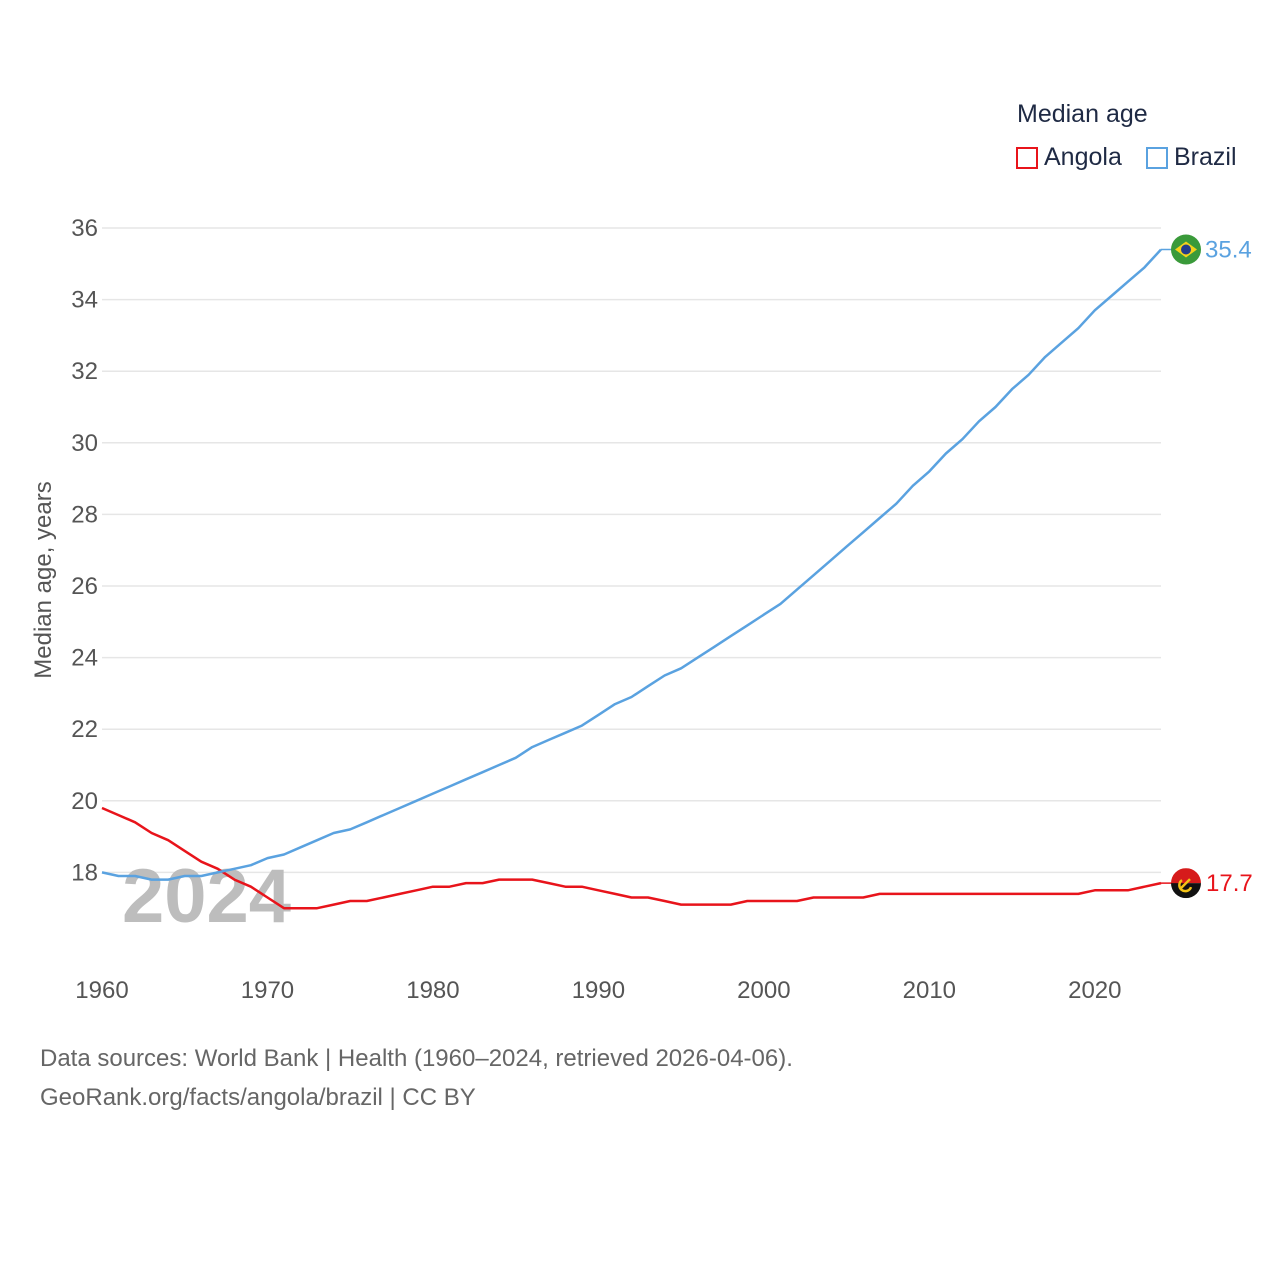 The width and height of the screenshot is (1280, 1280). Describe the element at coordinates (1083, 157) in the screenshot. I see `legend-label-angola: Angola` at that location.